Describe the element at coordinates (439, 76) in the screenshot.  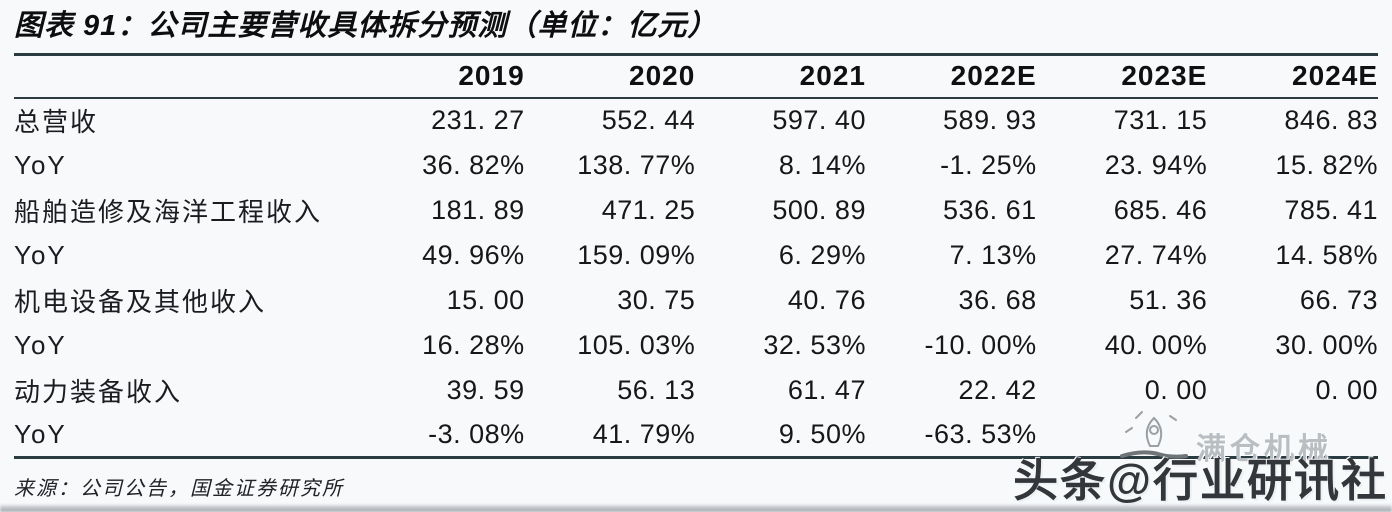
I see `column-header-2019: 2019` at that location.